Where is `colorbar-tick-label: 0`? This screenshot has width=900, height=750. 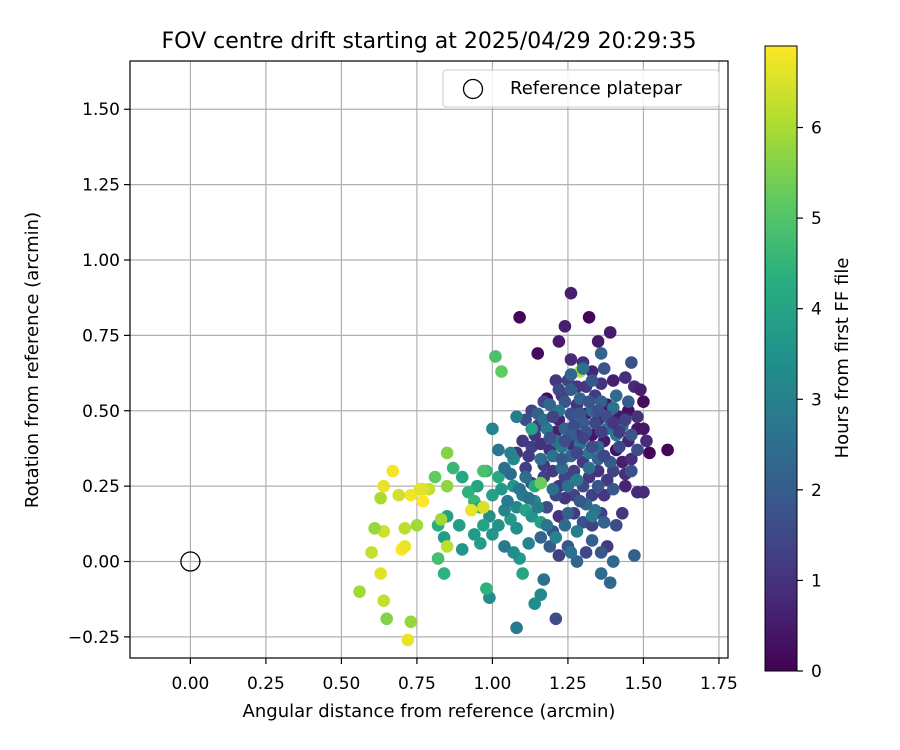
colorbar-tick-label: 0 is located at coordinates (816, 672).